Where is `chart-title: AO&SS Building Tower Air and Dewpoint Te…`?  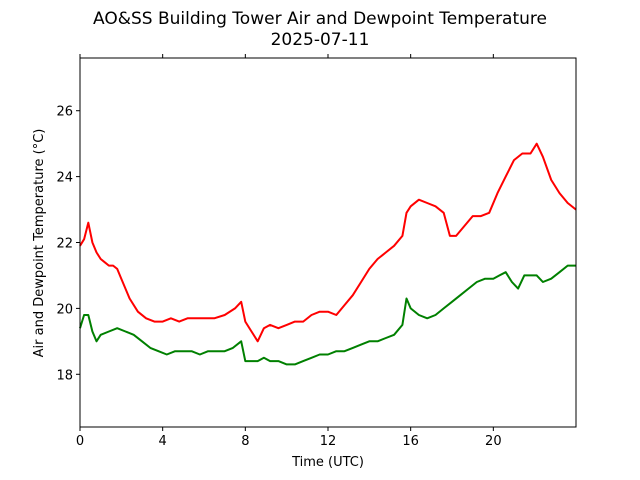
chart-title: AO&SS Building Tower Air and Dewpoint Te… is located at coordinates (320, 19).